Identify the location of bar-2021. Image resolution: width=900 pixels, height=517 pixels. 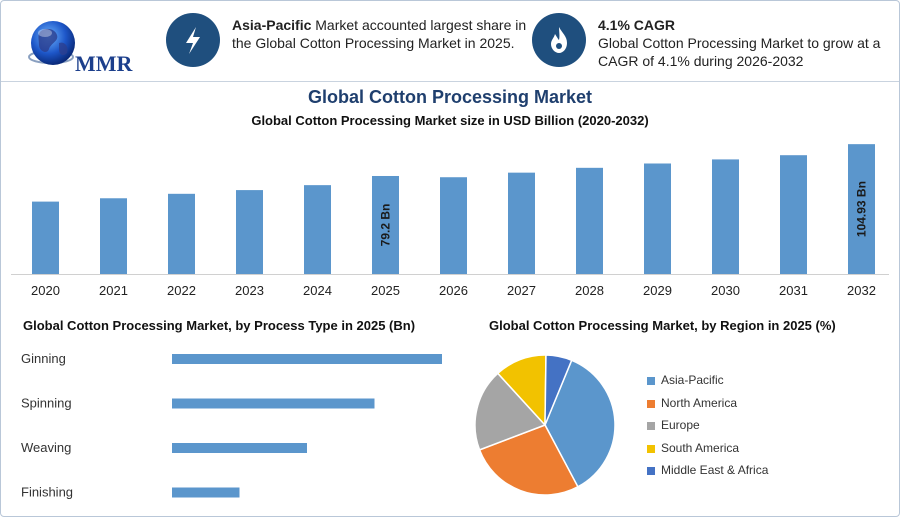
(113, 236).